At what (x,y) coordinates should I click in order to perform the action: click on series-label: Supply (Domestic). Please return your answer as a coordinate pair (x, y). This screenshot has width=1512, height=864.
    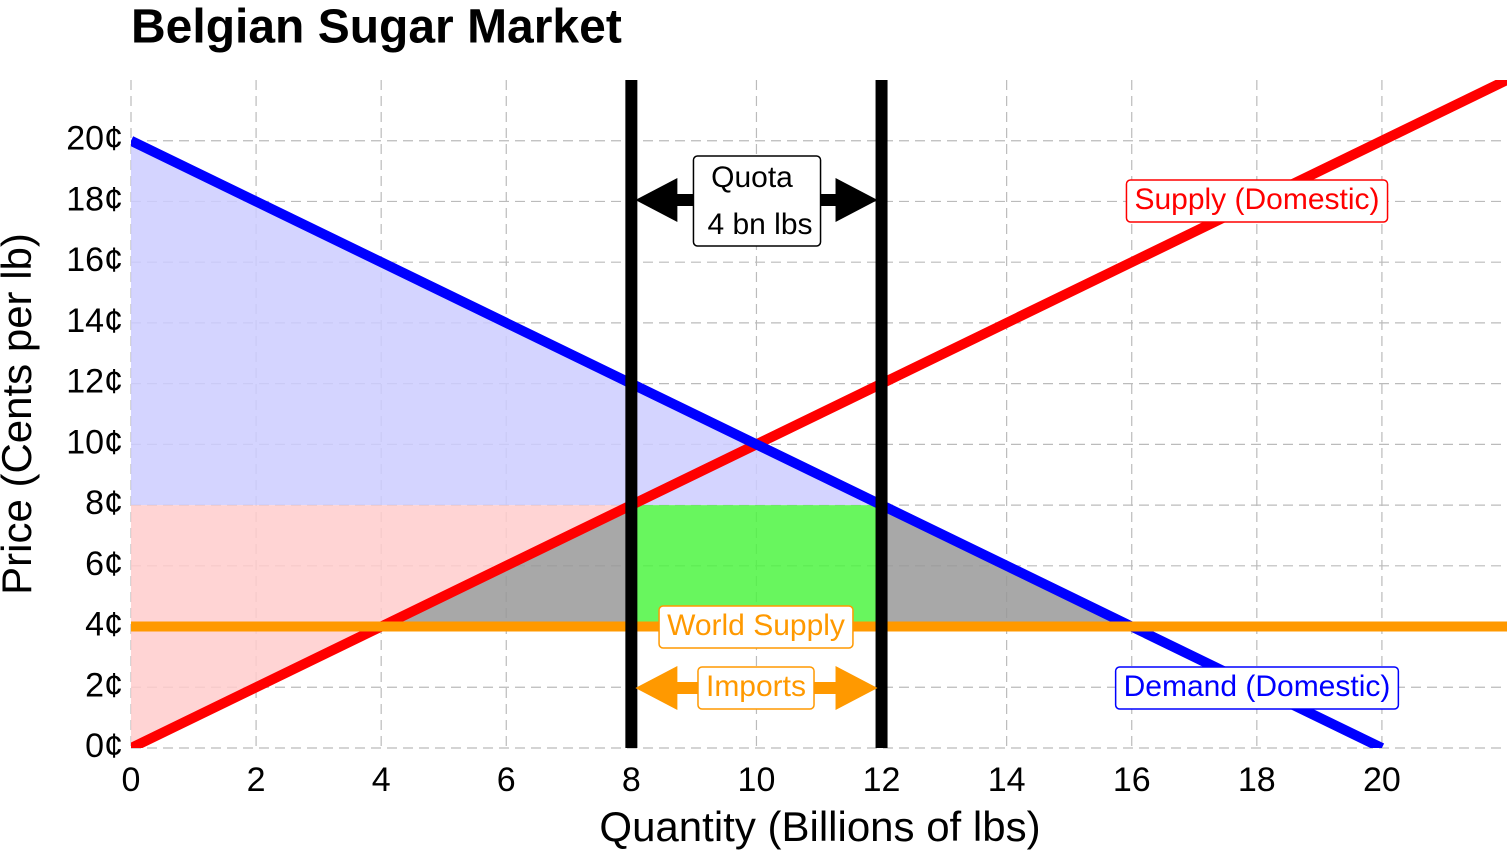
    Looking at the image, I should click on (1256, 199).